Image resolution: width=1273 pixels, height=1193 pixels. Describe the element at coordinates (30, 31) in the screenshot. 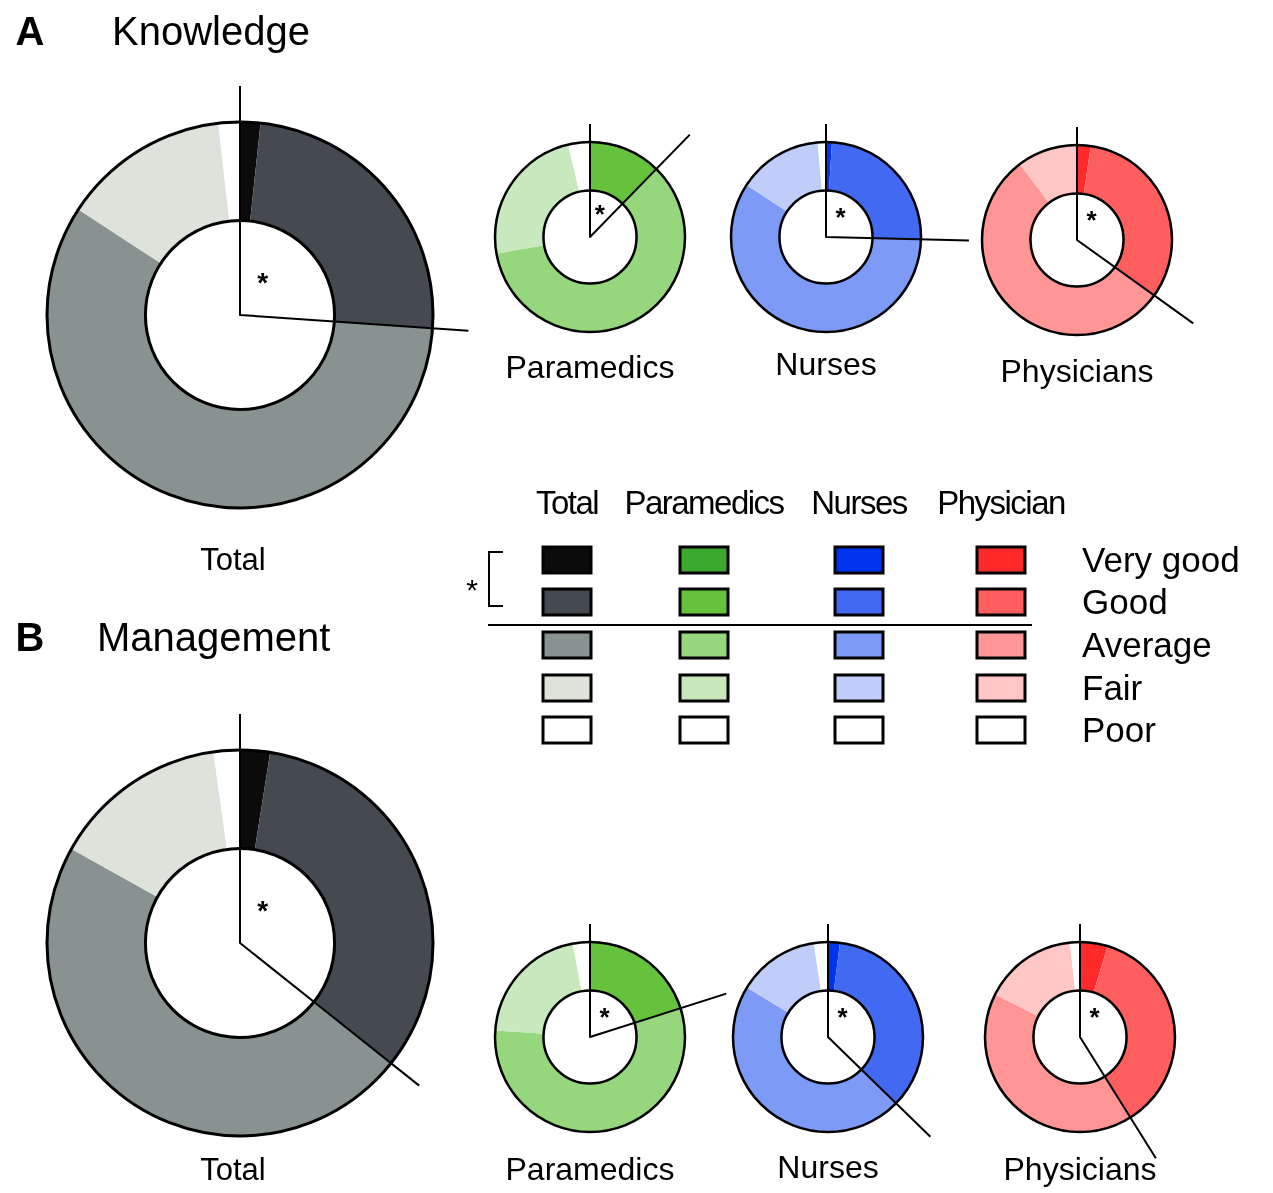

I see `text: A` at that location.